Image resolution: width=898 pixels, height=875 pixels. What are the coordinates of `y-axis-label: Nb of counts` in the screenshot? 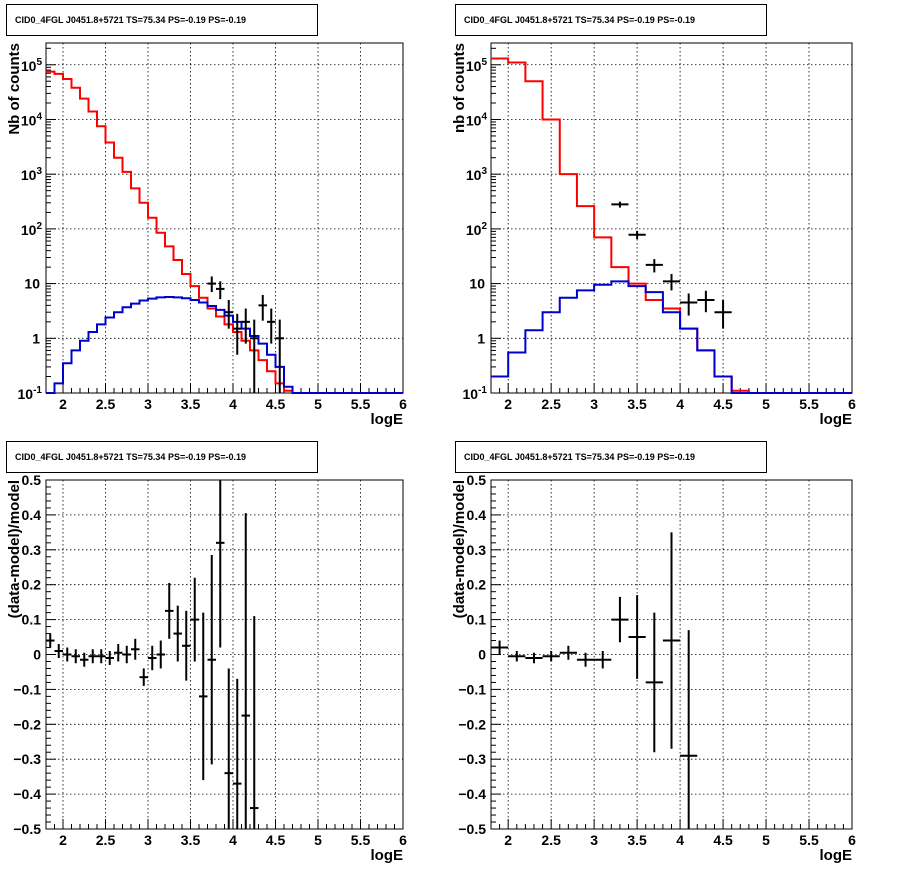 It's located at (14, 89).